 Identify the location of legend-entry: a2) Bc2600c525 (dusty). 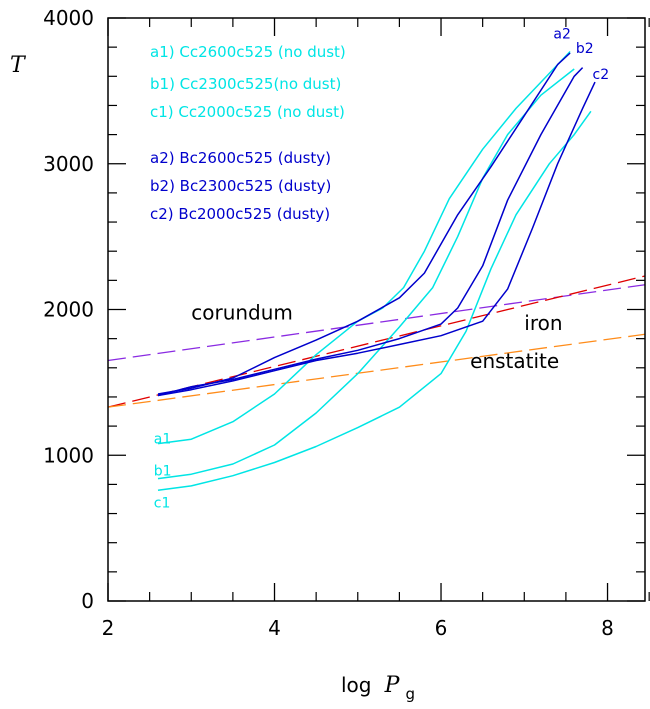
(240, 158).